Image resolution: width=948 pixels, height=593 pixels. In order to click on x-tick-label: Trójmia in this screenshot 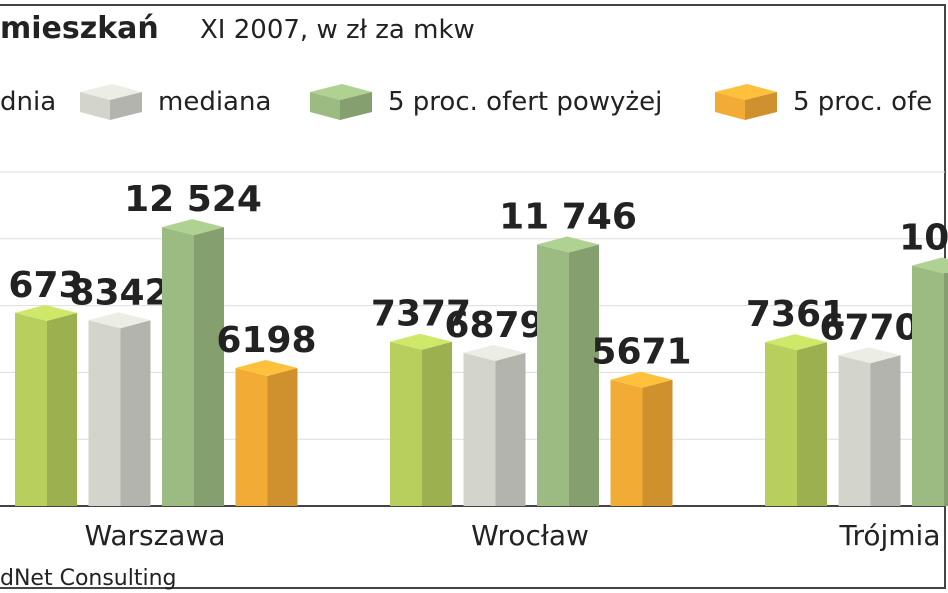, I will do `click(889, 535)`.